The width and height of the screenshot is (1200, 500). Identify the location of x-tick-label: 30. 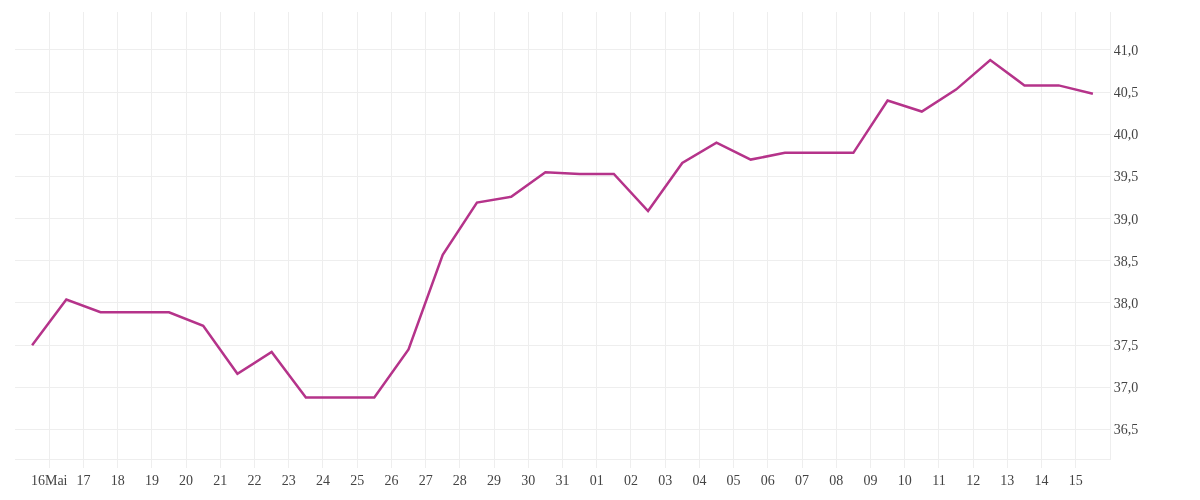
(528, 480).